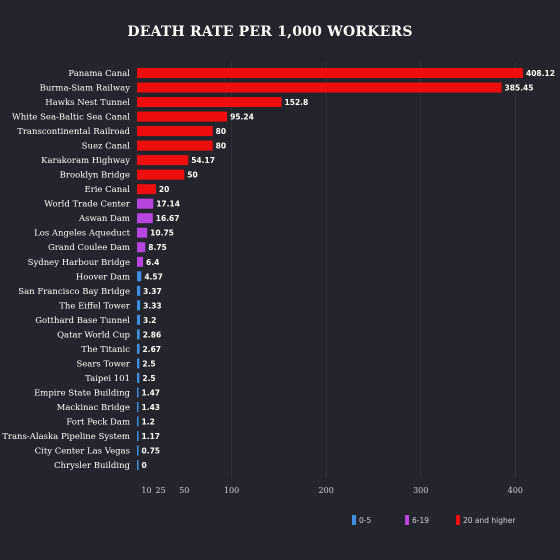 The image size is (560, 560). Describe the element at coordinates (151, 451) in the screenshot. I see `value-label: 0.75` at that location.